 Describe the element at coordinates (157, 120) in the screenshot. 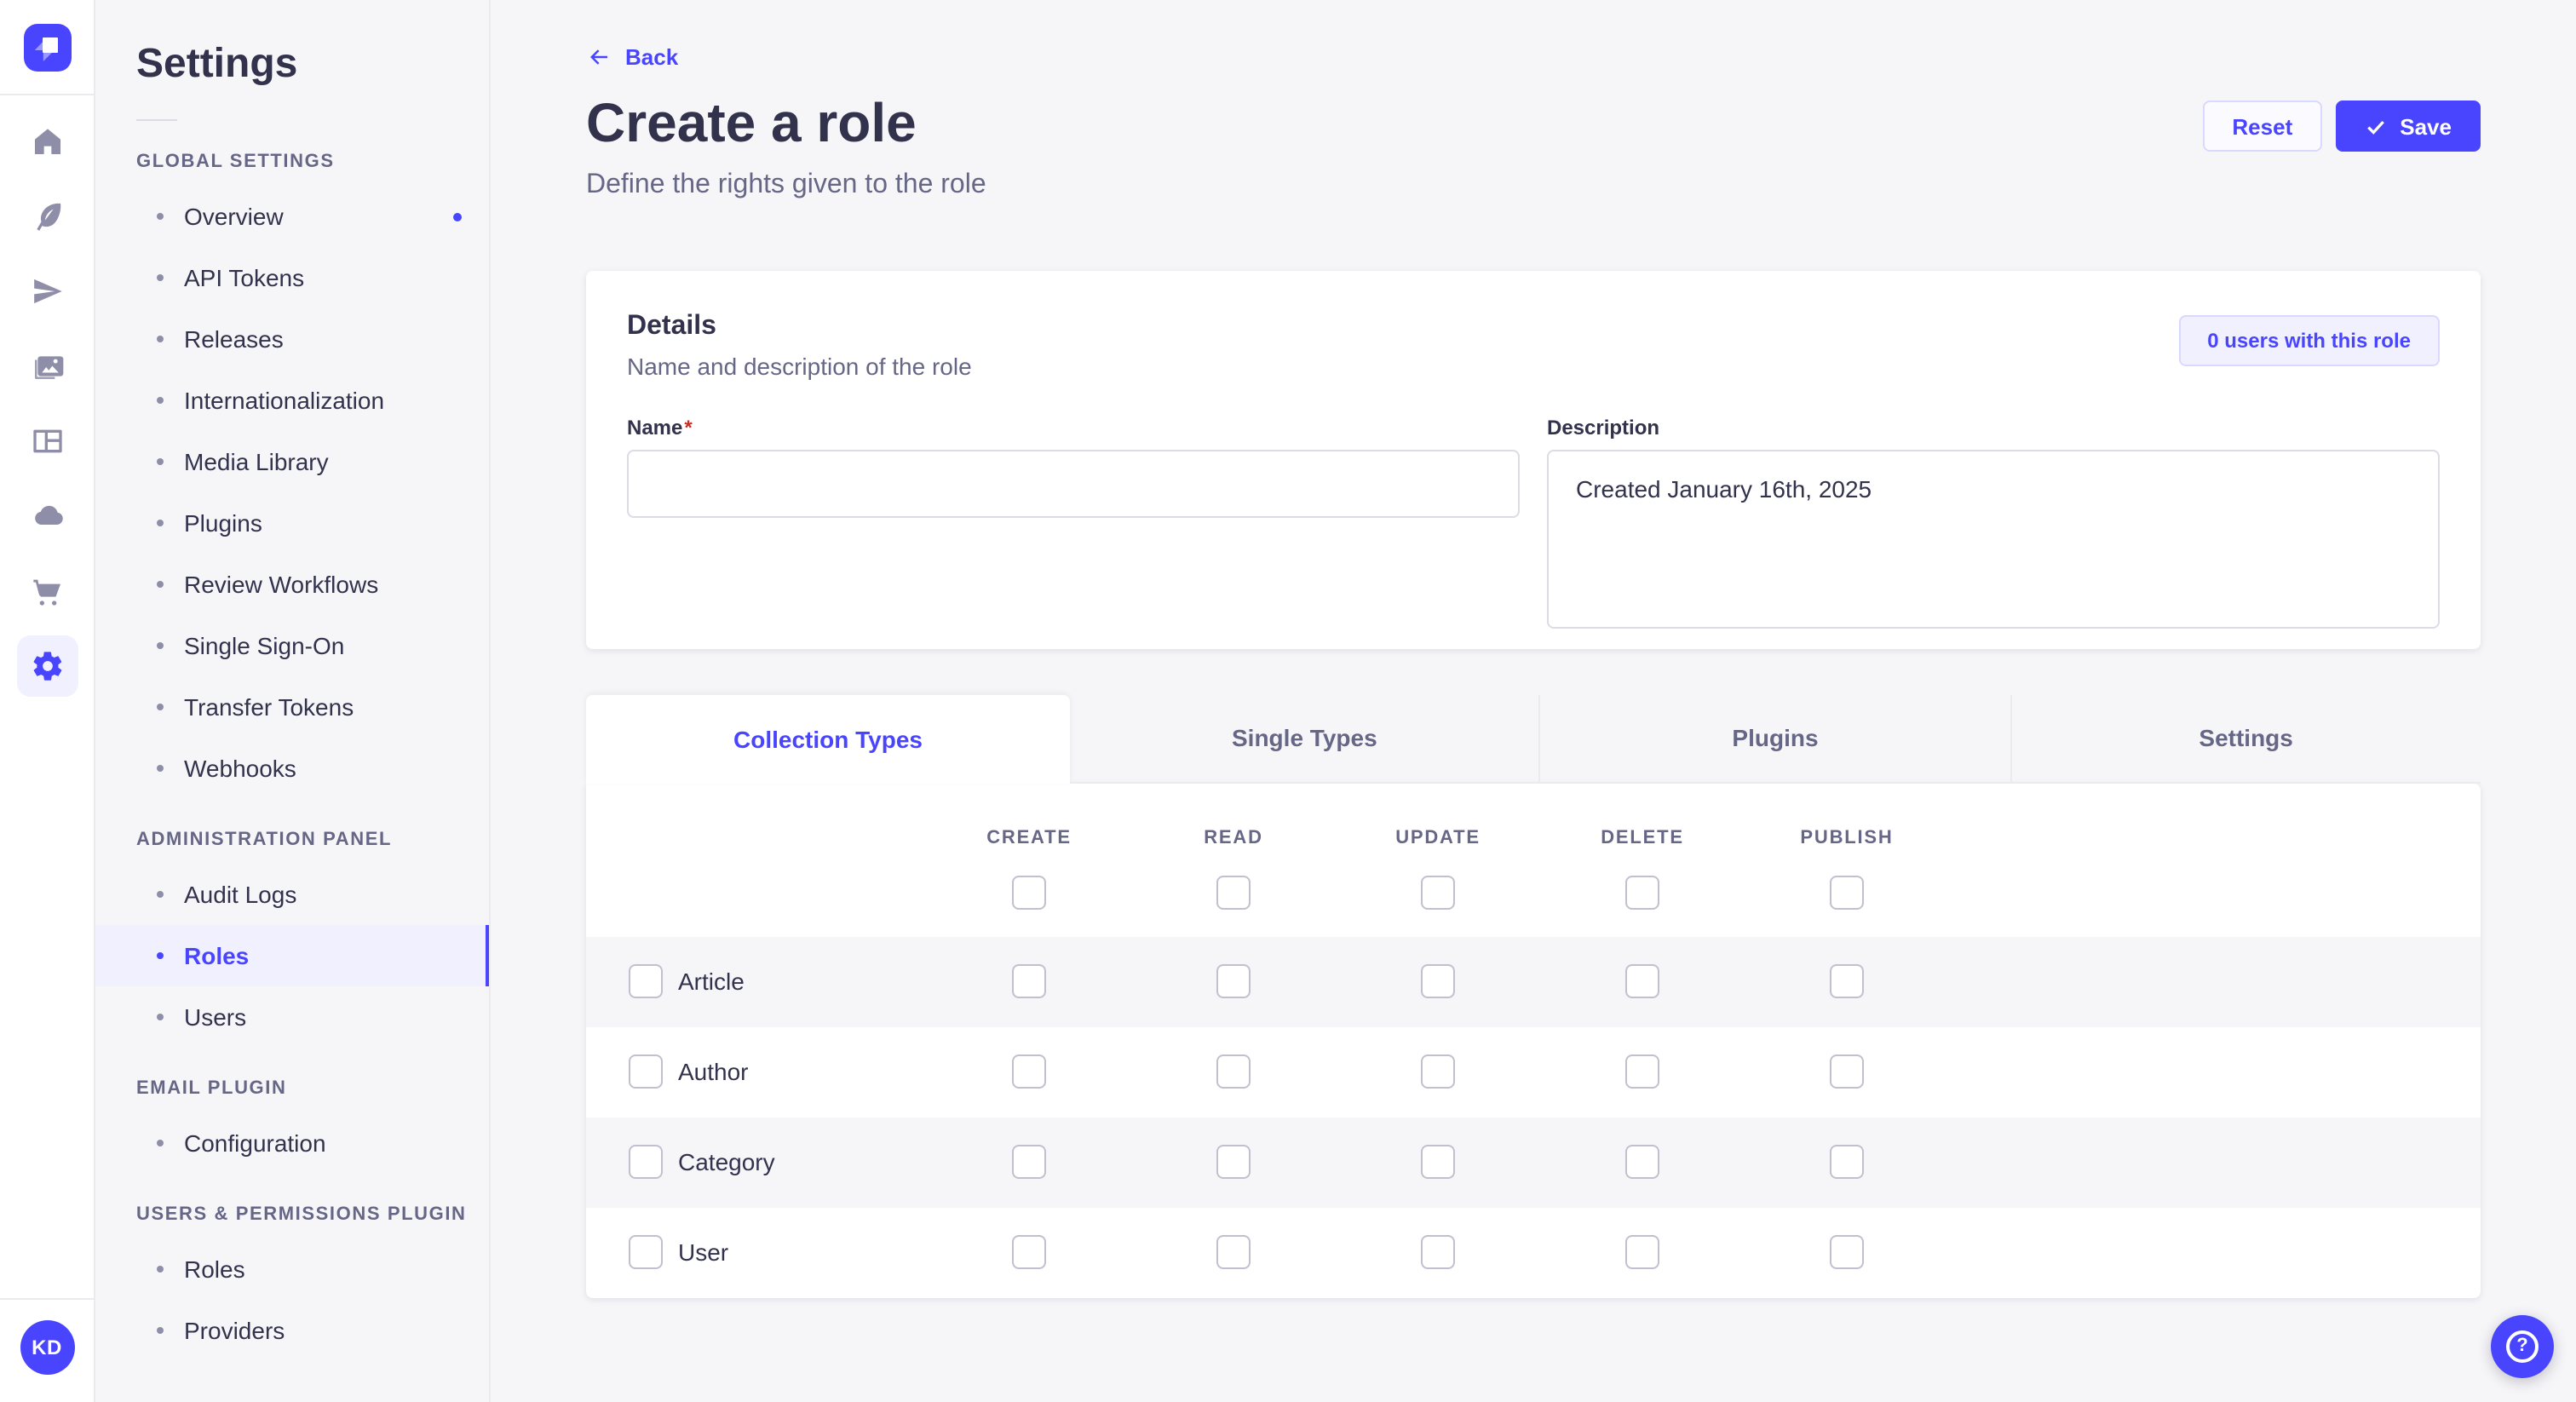

I see `subnav-title-divider` at that location.